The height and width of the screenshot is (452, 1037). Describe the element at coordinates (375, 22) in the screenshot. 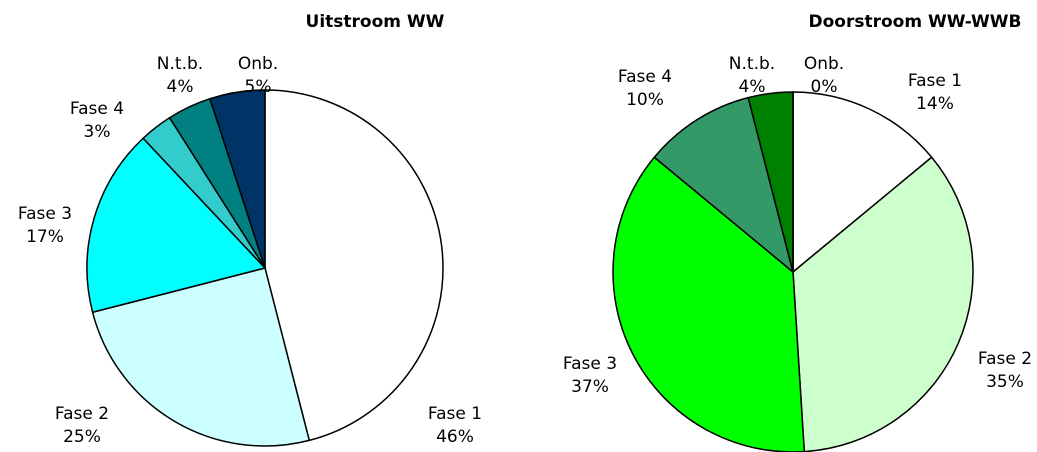

I see `chart-title: Uitstroom WW` at that location.